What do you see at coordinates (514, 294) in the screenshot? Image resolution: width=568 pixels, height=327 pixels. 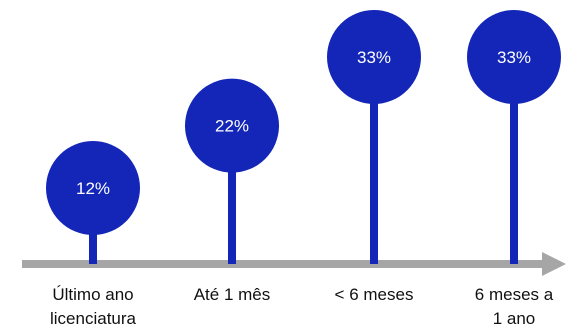 I see `category-label-line: 6 meses a` at bounding box center [514, 294].